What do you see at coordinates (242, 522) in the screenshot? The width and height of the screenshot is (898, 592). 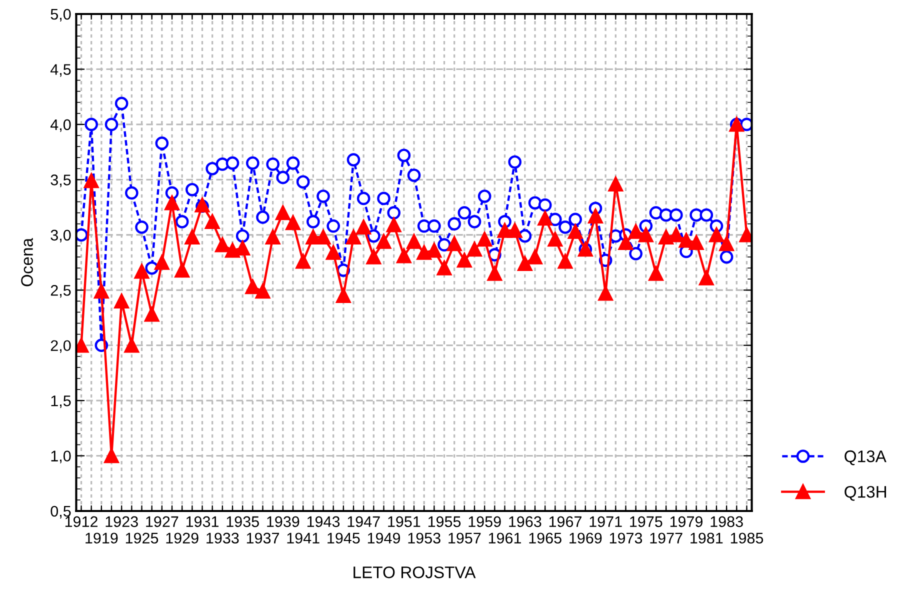 I see `x-tick-label: 1935` at bounding box center [242, 522].